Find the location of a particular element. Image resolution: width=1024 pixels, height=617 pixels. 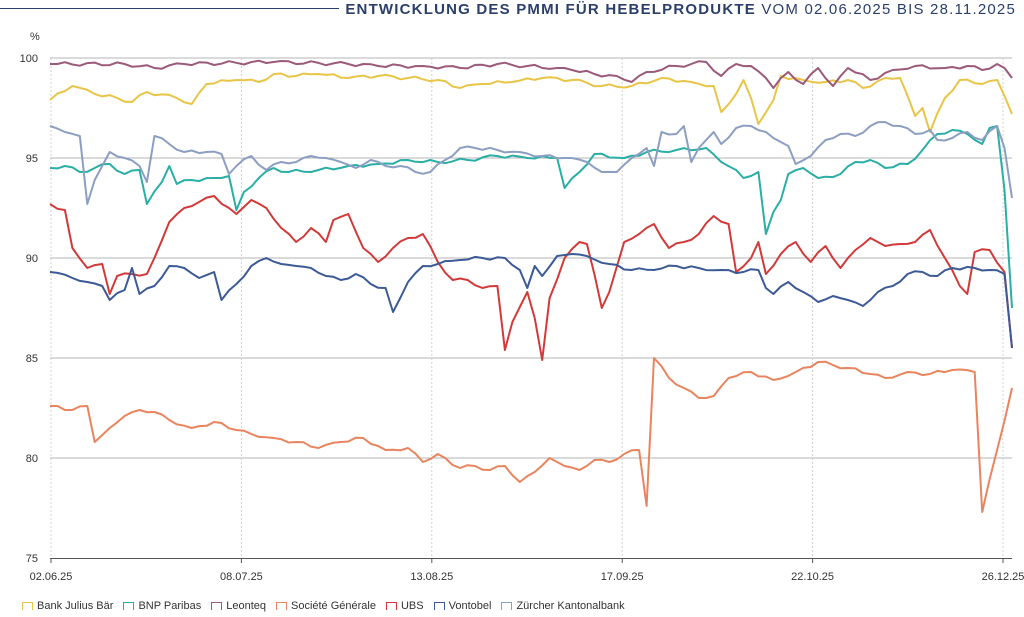

legend-label: Vontobel is located at coordinates (470, 606).